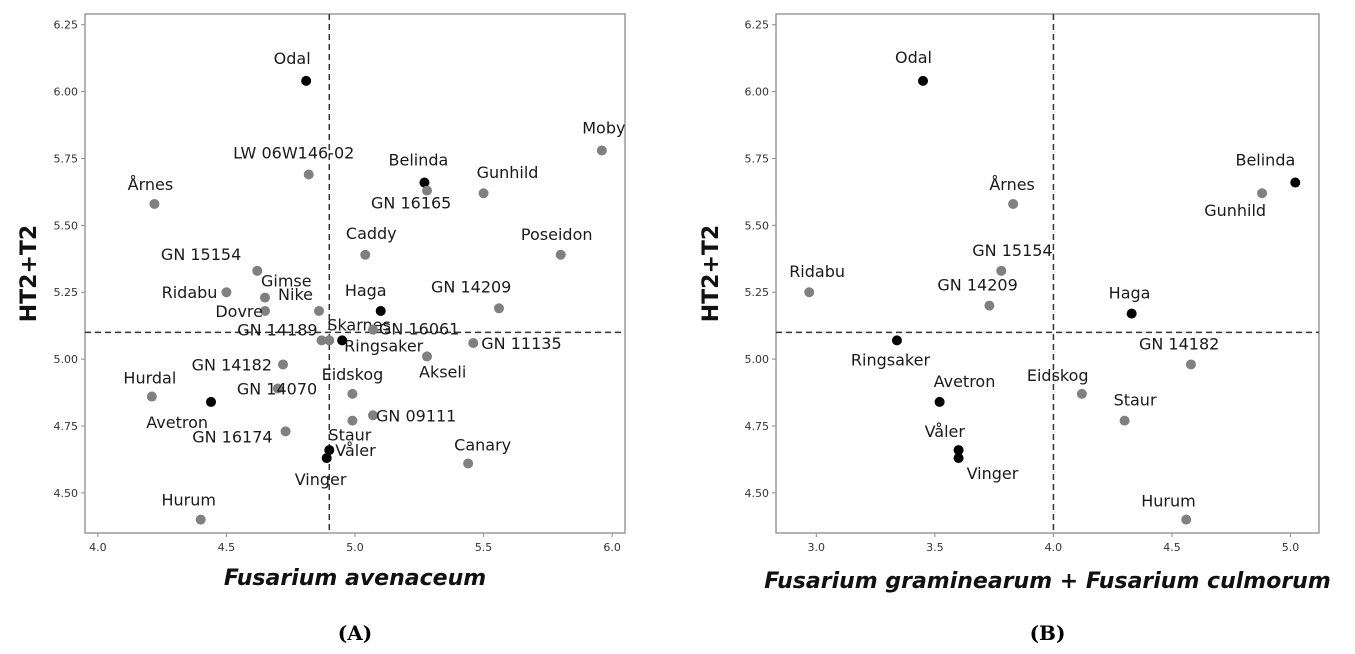 Image resolution: width=1355 pixels, height=654 pixels. I want to click on point-label: Hurdal, so click(149, 378).